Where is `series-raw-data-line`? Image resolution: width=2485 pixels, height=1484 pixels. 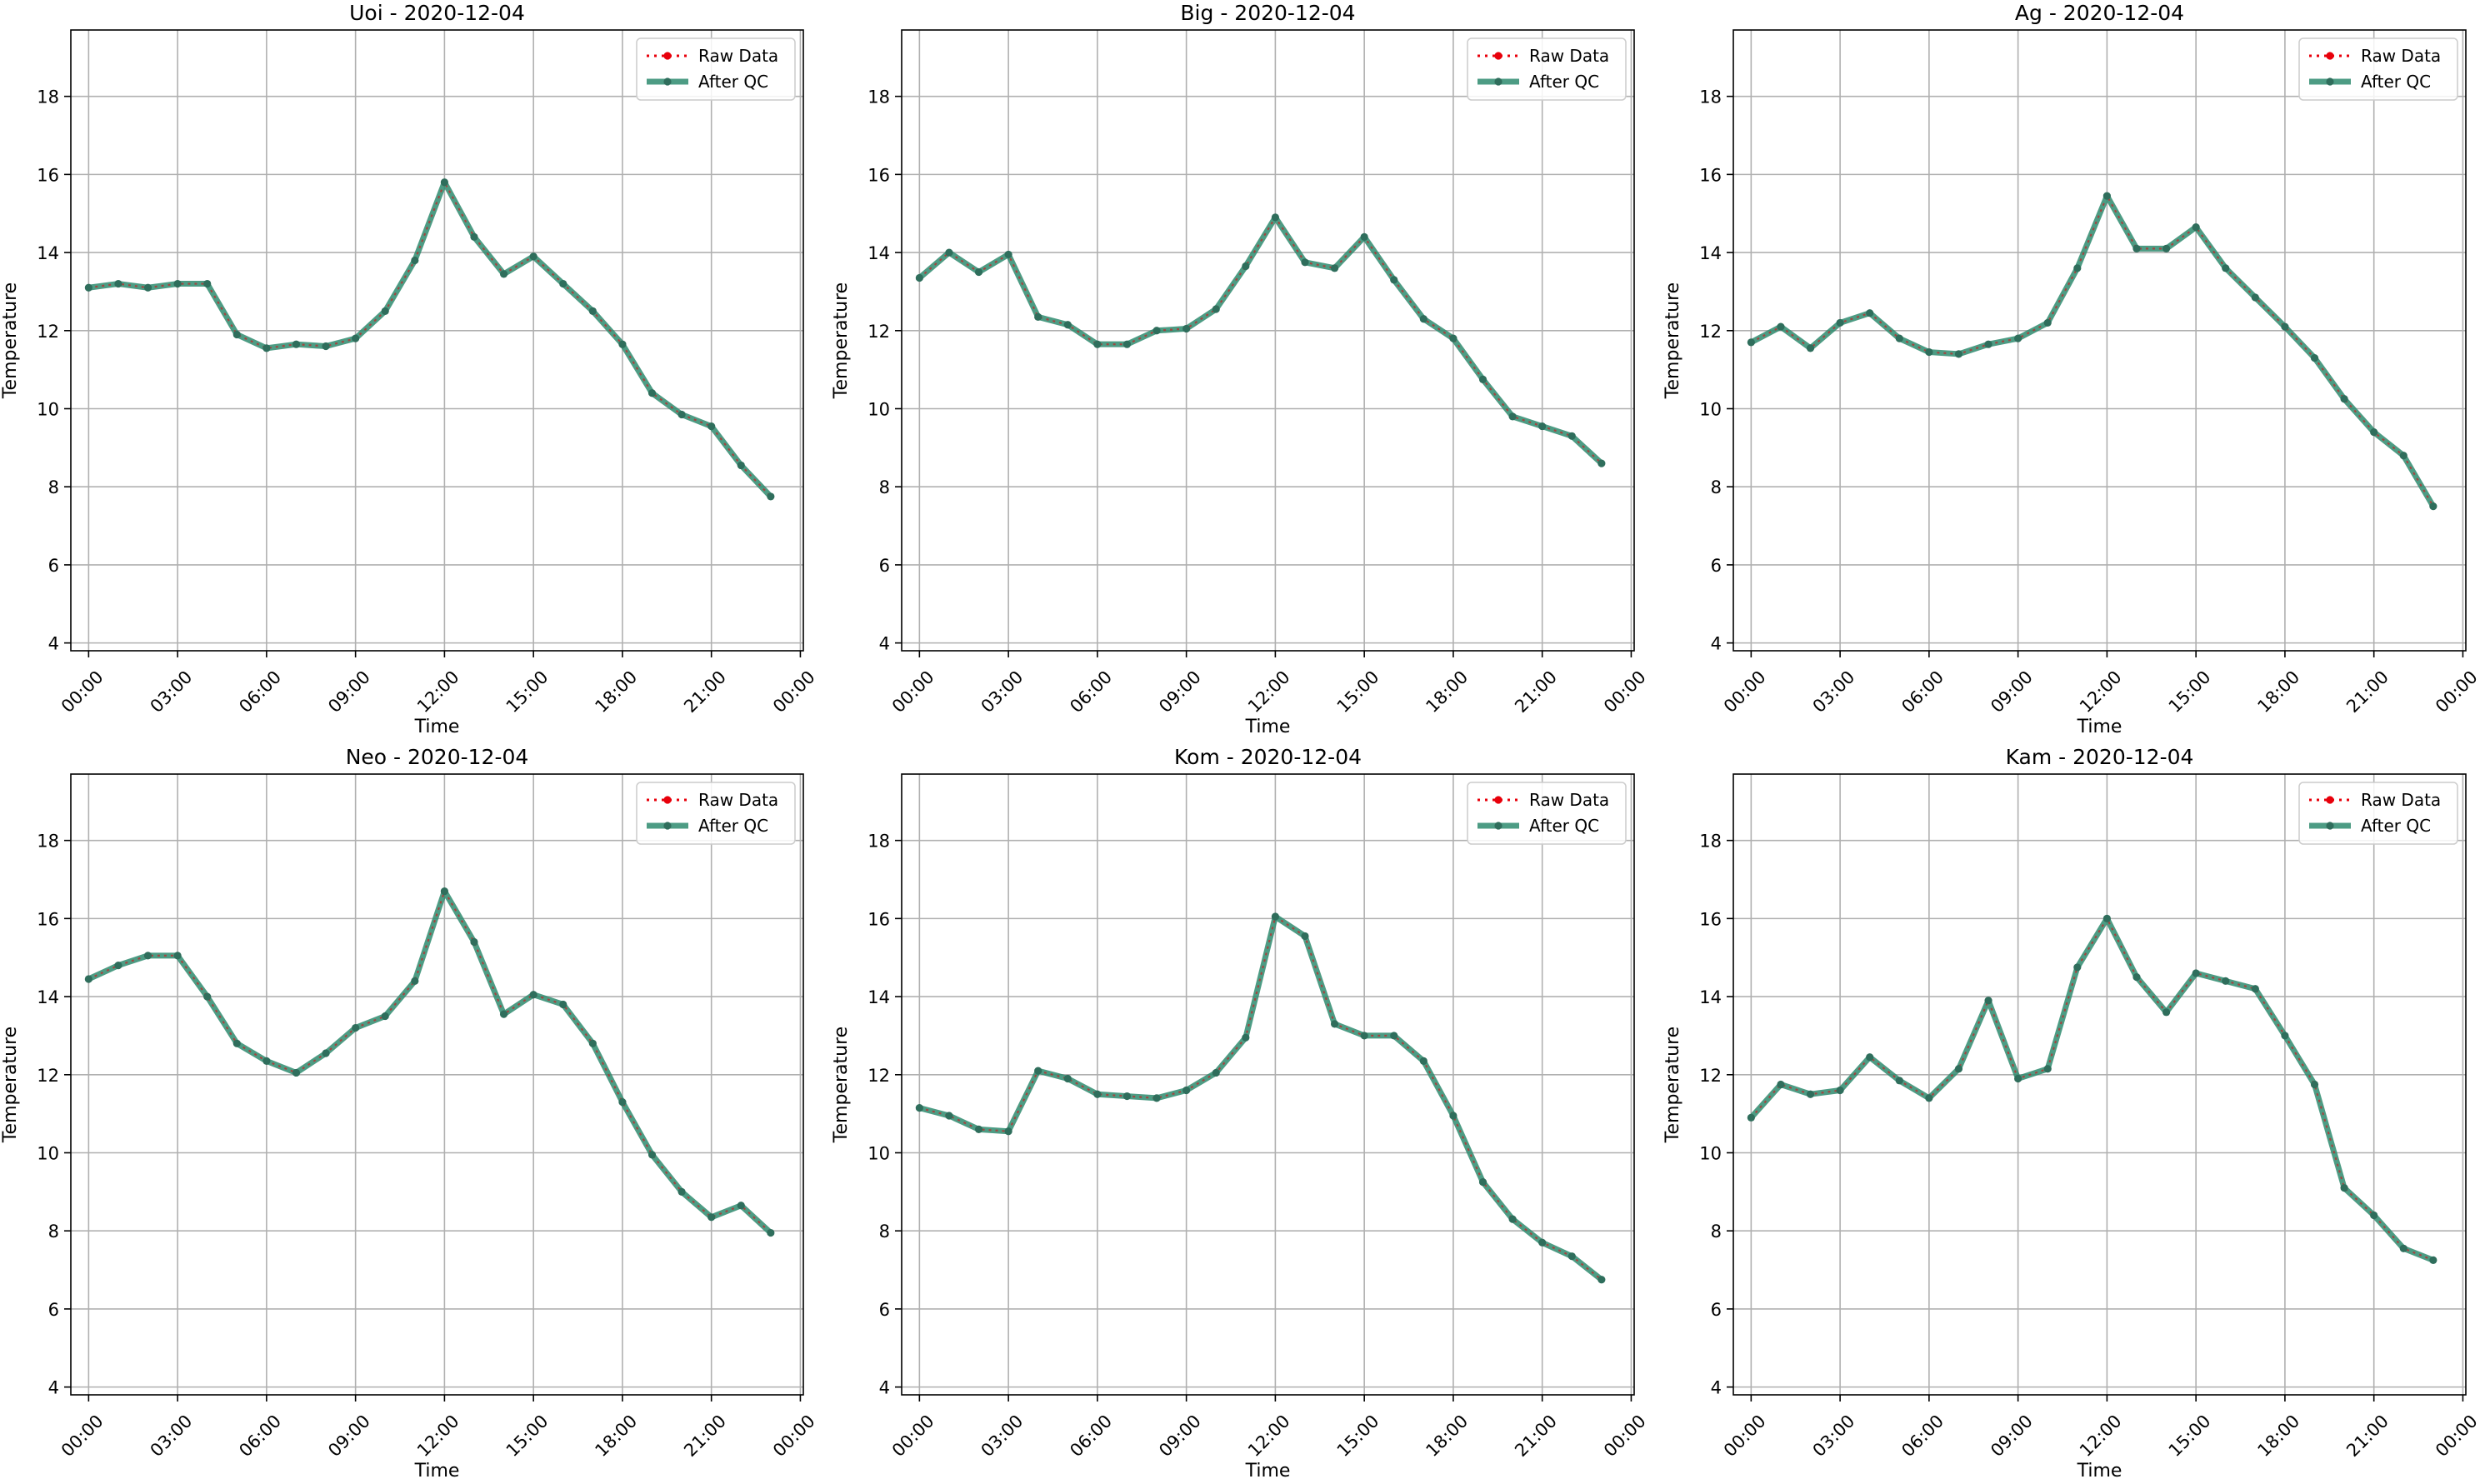 series-raw-data-line is located at coordinates (1260, 339).